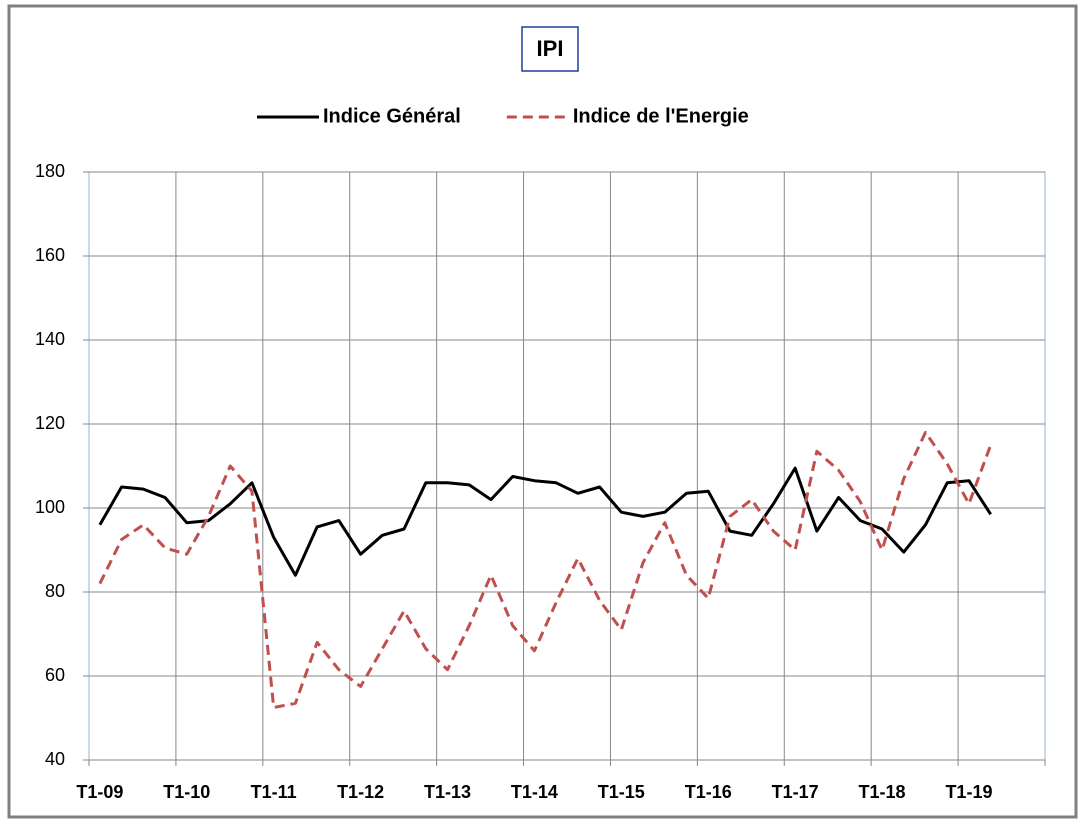 The height and width of the screenshot is (825, 1085). I want to click on x-tick-label: T1-10, so click(186, 792).